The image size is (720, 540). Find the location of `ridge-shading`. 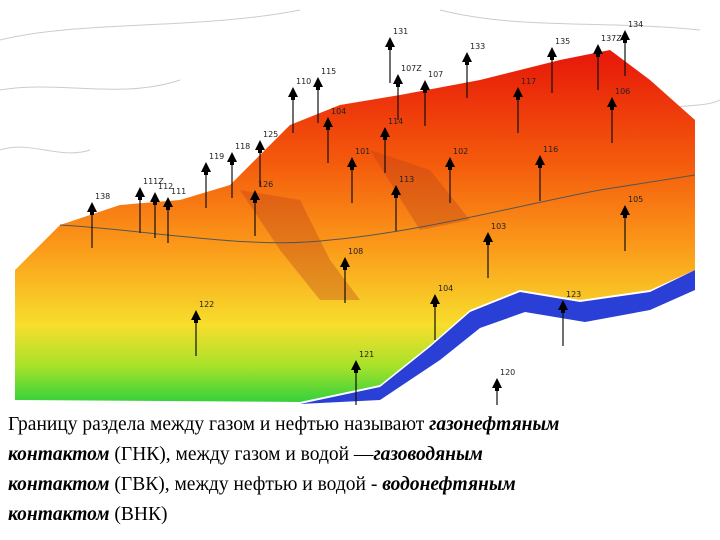

ridge-shading is located at coordinates (355, 225).